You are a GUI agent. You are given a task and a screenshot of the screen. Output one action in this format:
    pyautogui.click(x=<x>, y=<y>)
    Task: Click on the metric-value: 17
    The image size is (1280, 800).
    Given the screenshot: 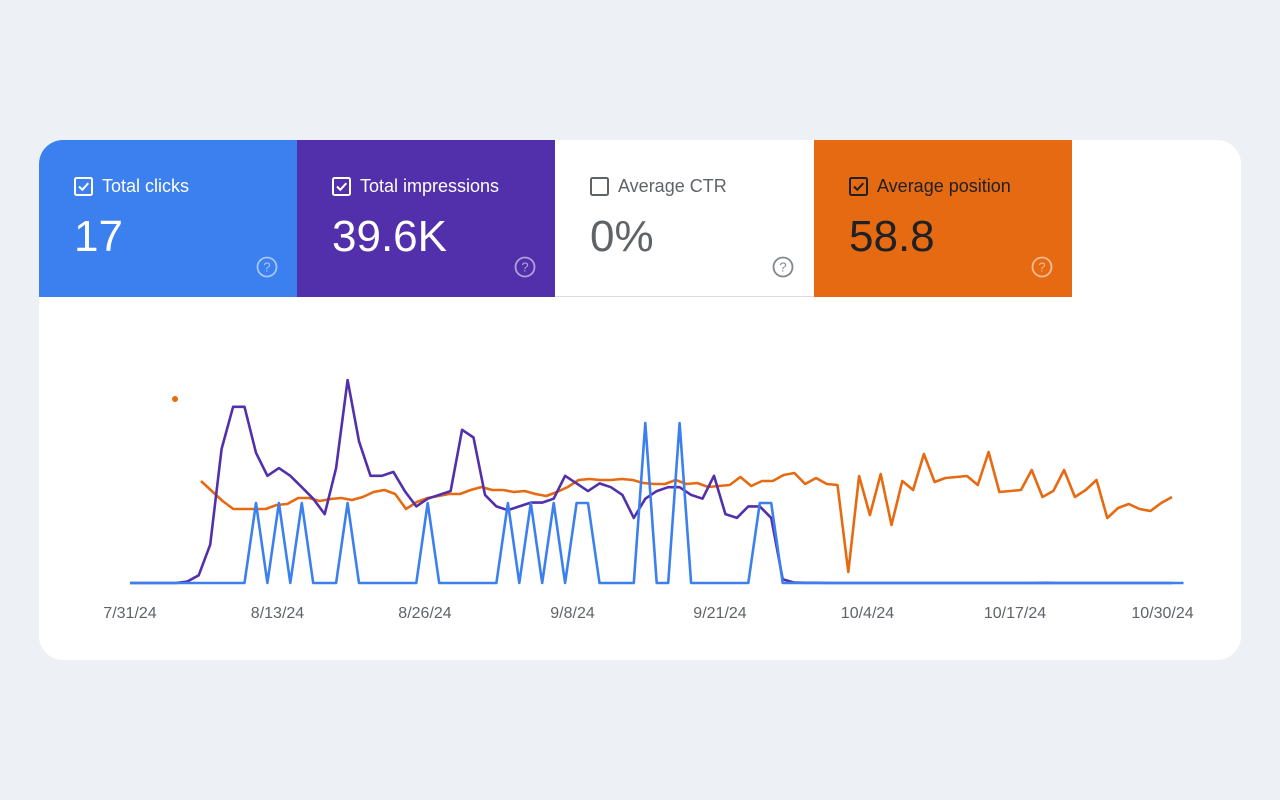 What is the action you would take?
    pyautogui.click(x=98, y=236)
    